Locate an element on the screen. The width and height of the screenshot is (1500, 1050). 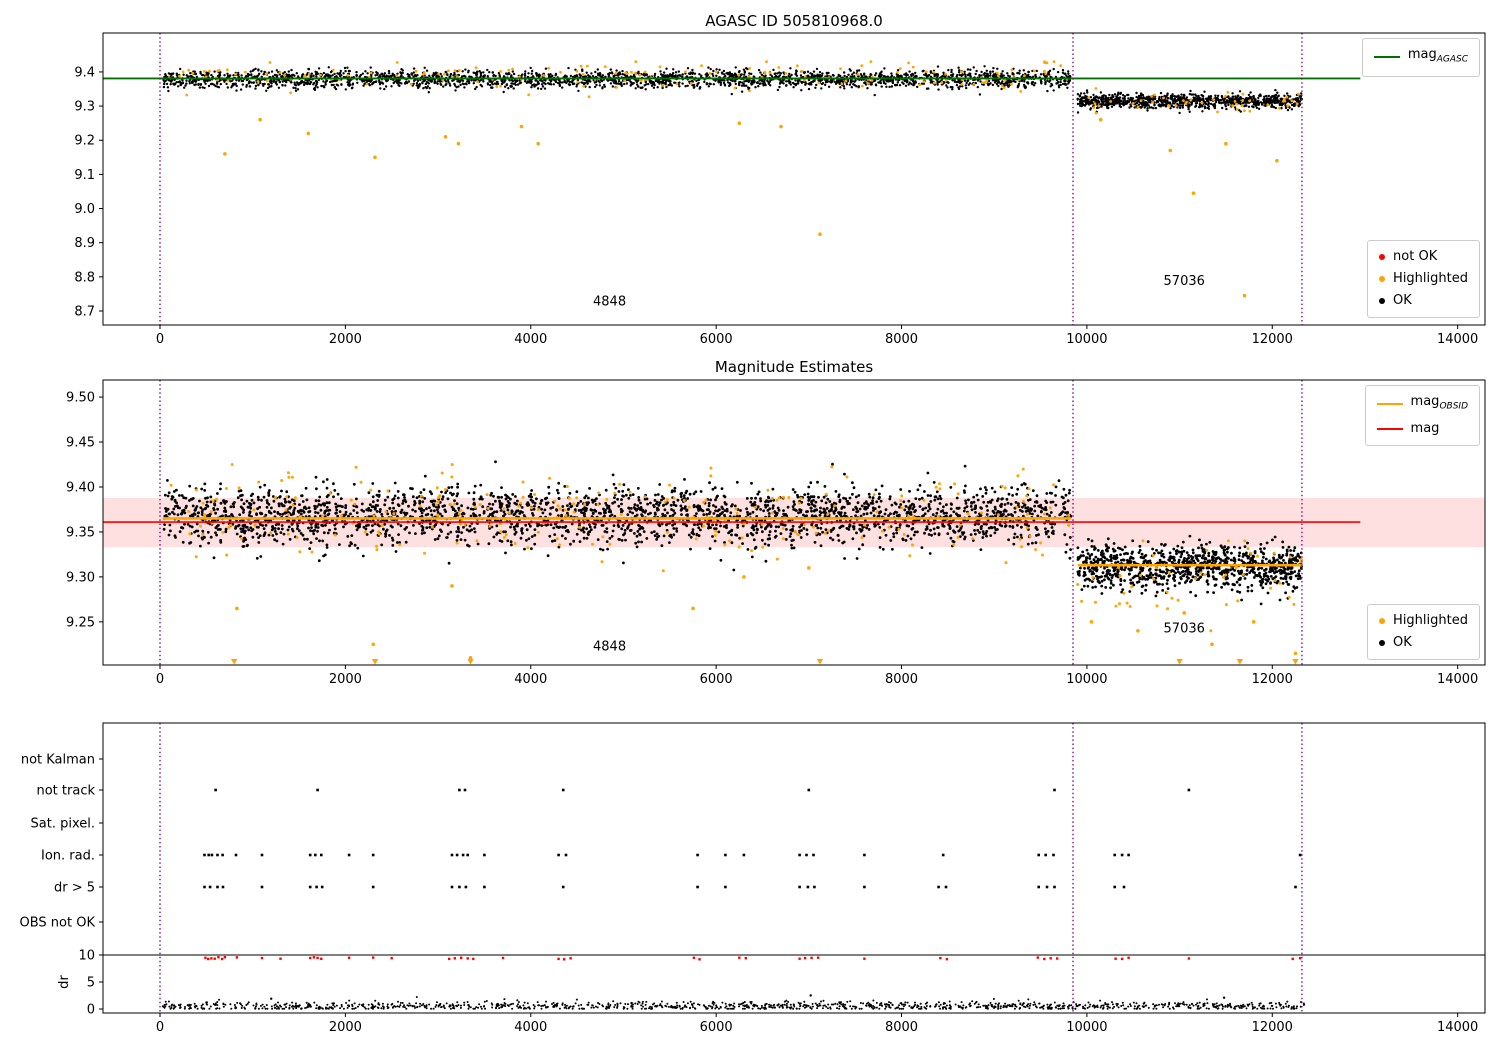
legend-top-point-types: not OK Highlighted OK is located at coordinates (1423, 279).